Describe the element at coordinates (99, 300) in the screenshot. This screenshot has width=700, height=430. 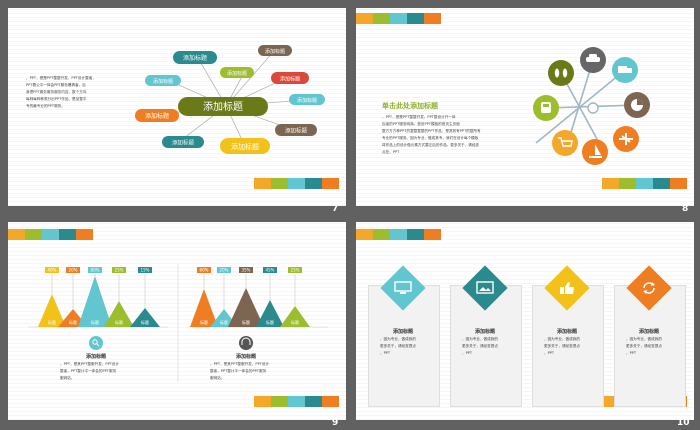
I see `left-peaks` at that location.